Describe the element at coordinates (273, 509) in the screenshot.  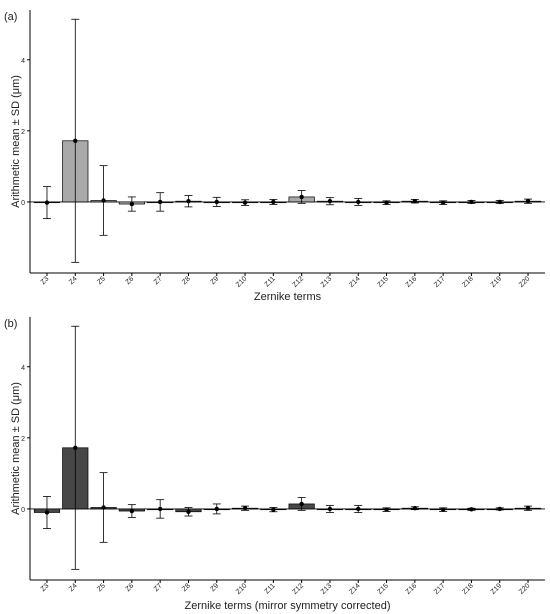
I see `panelb-mean-point-Z11` at that location.